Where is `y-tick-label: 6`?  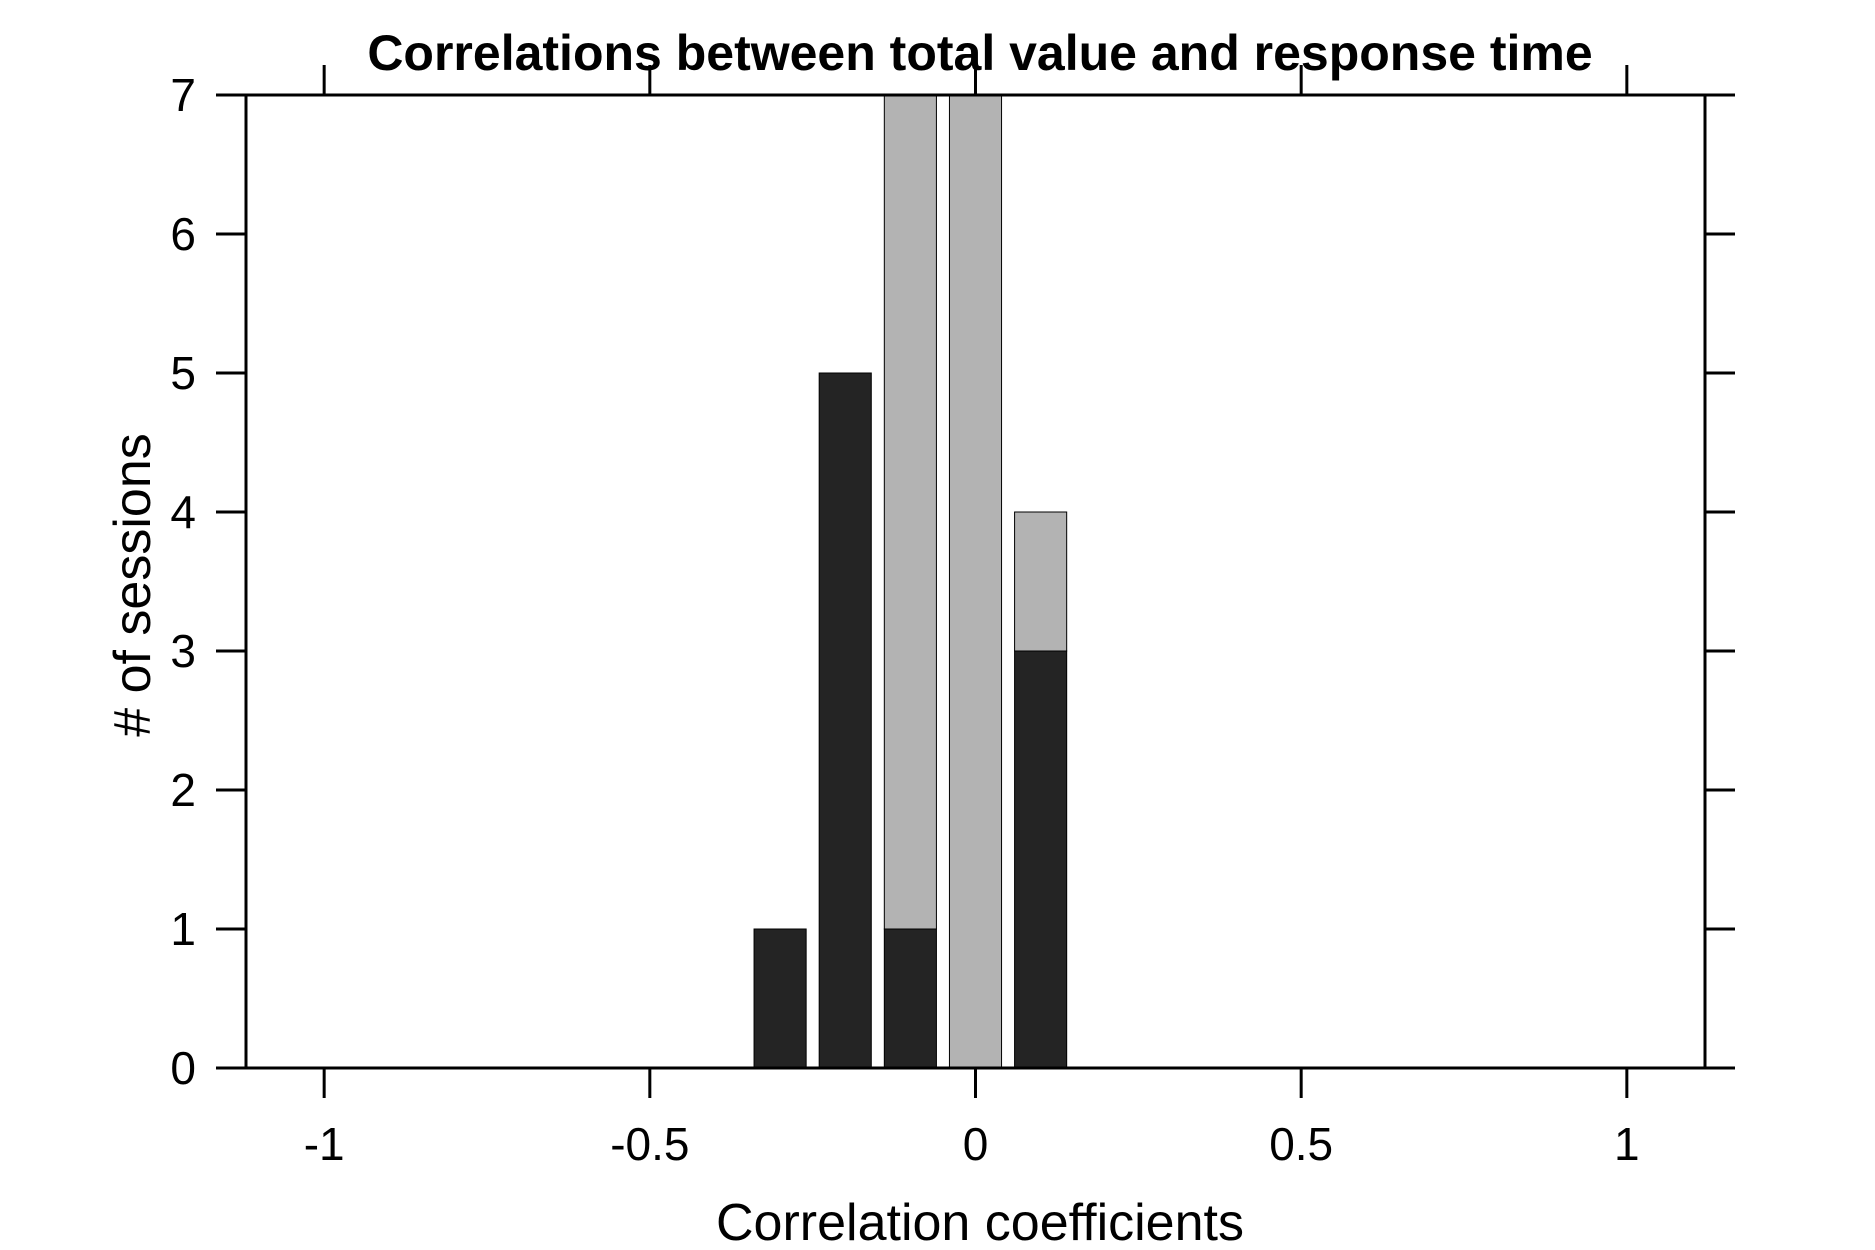 y-tick-label: 6 is located at coordinates (183, 234).